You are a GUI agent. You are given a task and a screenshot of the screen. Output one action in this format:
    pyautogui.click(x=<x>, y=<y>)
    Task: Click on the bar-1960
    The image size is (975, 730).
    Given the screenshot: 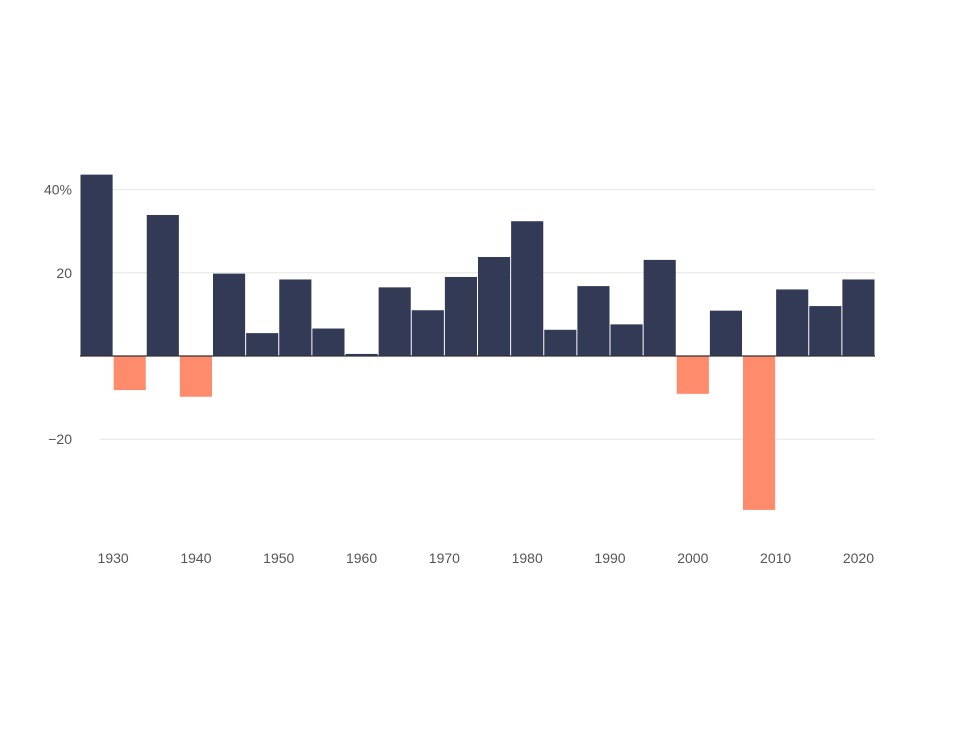 What is the action you would take?
    pyautogui.click(x=361, y=354)
    